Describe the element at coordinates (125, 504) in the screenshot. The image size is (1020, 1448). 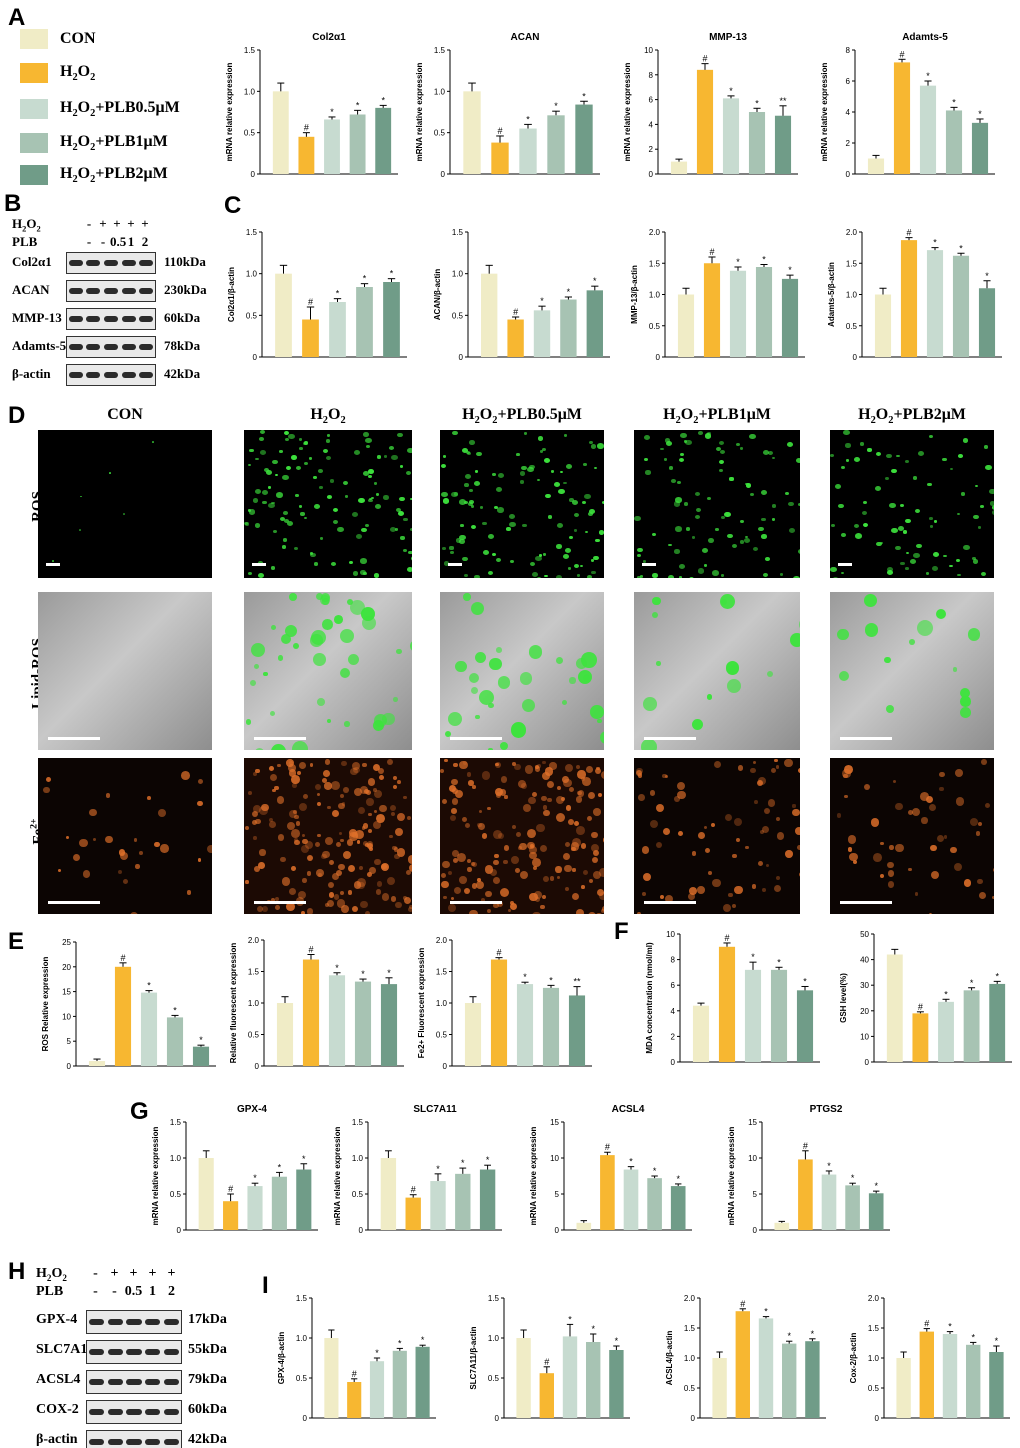
I see `ros-fluorescence-image` at that location.